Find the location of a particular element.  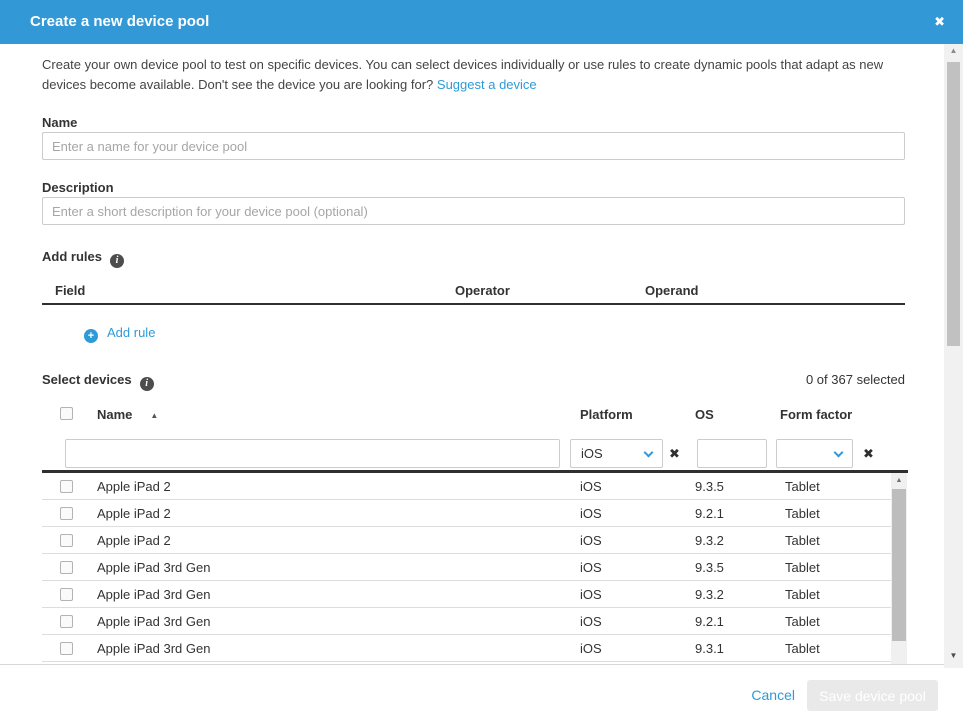

table-row: Apple iPad 3rd Gen iOS 9.2.1 Tablet is located at coordinates (466, 621).